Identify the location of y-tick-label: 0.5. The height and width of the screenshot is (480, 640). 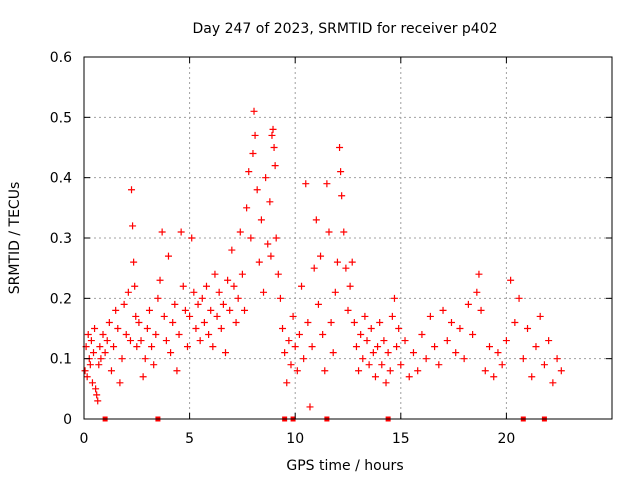
(61, 118).